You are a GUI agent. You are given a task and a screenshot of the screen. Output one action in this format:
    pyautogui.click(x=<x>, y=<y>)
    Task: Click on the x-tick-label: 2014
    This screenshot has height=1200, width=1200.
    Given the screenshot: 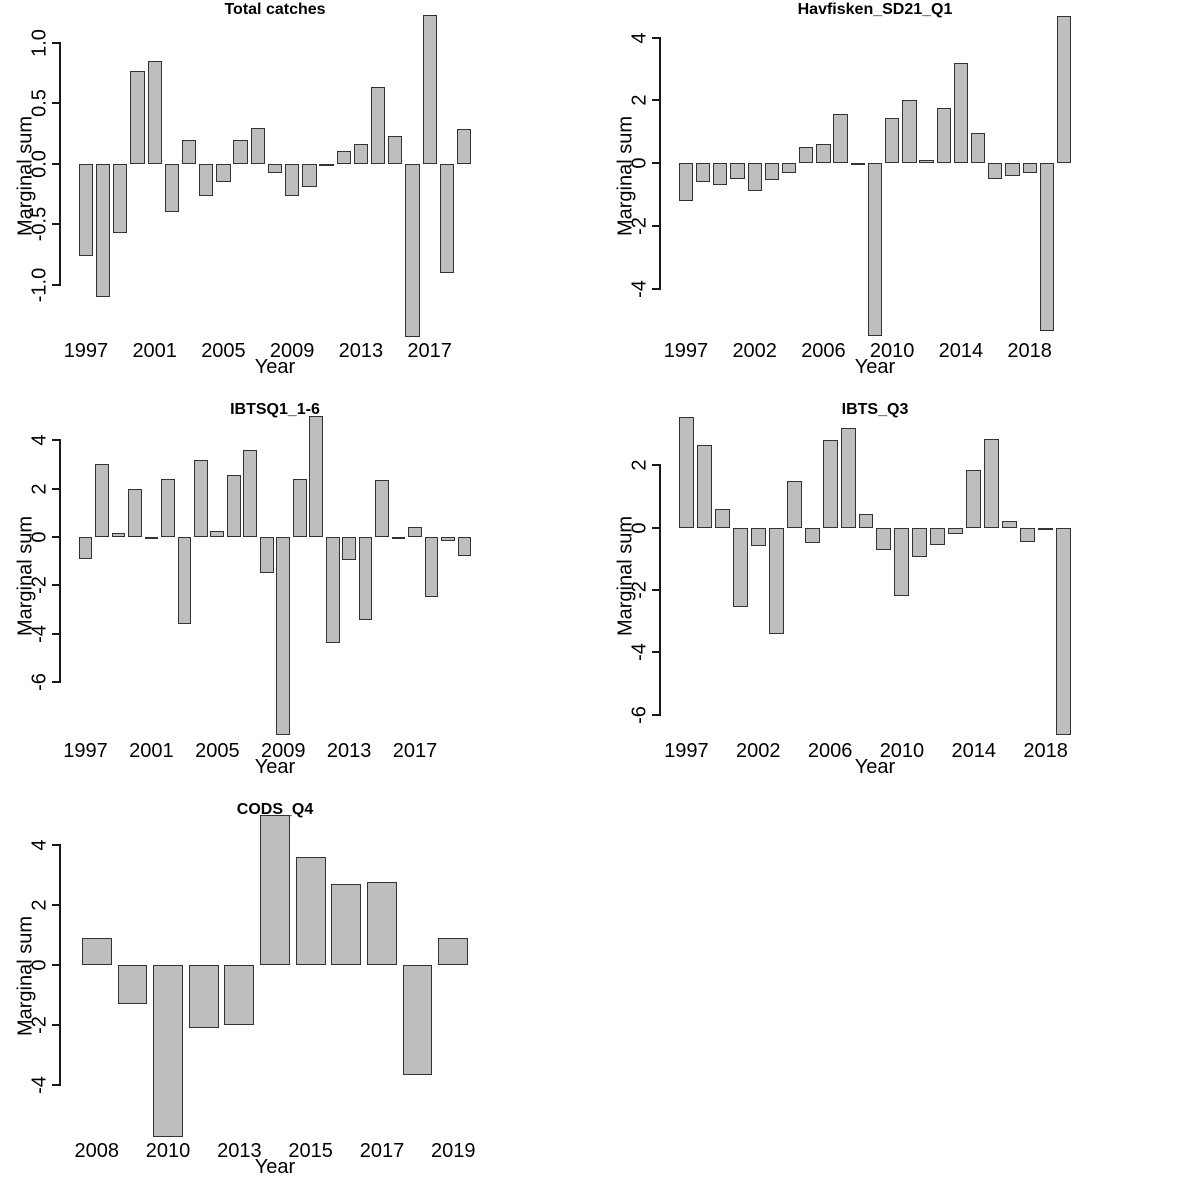 What is the action you would take?
    pyautogui.click(x=974, y=751)
    